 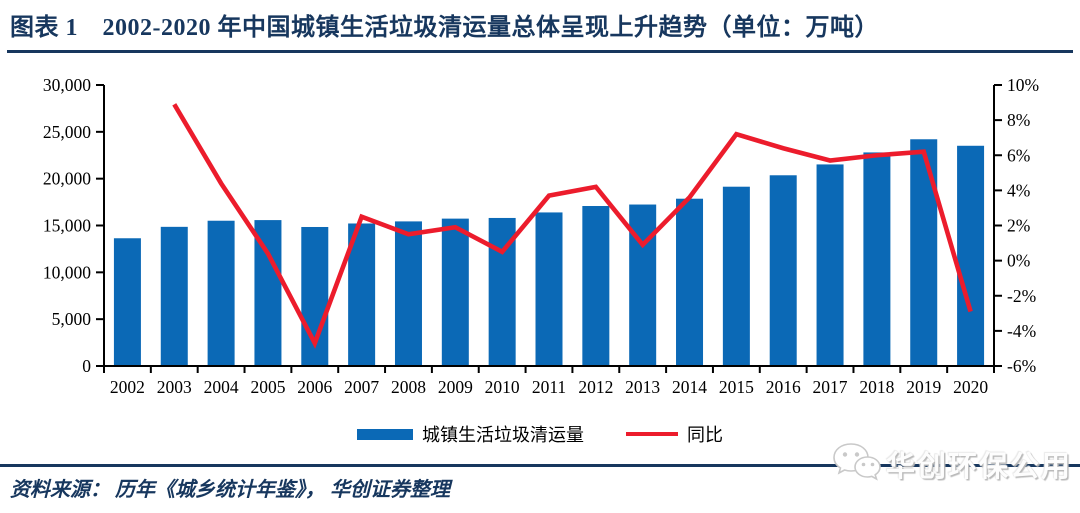 I want to click on bar-2004, so click(x=221, y=293).